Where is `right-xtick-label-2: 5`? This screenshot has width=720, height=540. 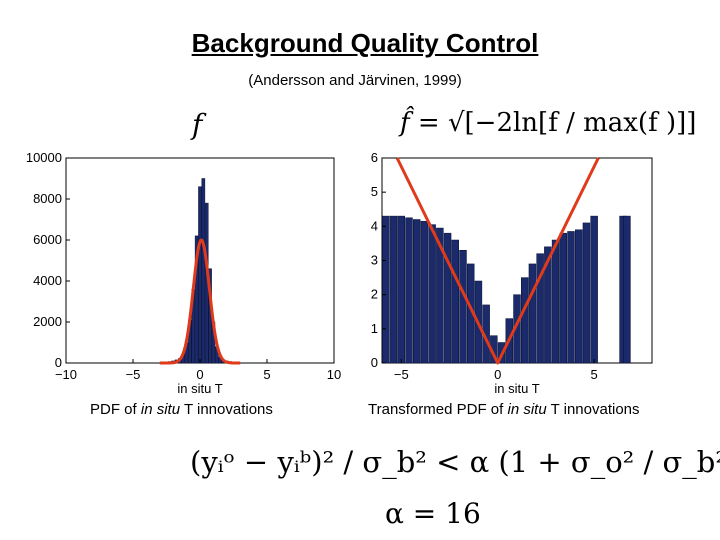 right-xtick-label-2: 5 is located at coordinates (594, 374).